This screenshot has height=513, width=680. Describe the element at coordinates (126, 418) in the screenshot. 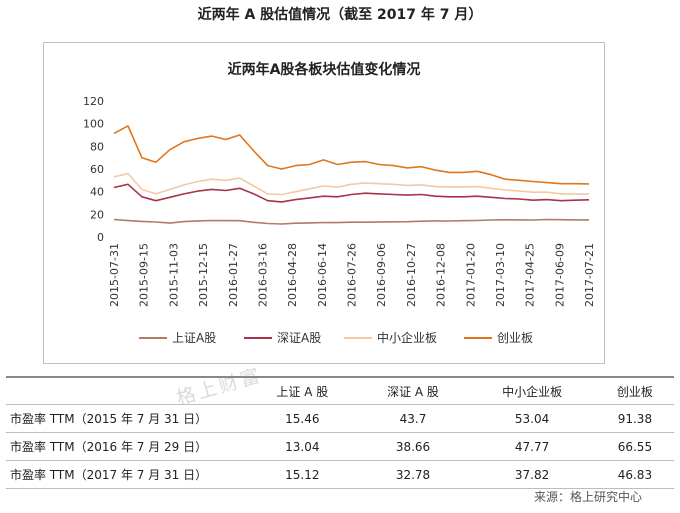

I see `table-row-label: 市盈率 TTM（2015 年 7 月 31 日）` at that location.